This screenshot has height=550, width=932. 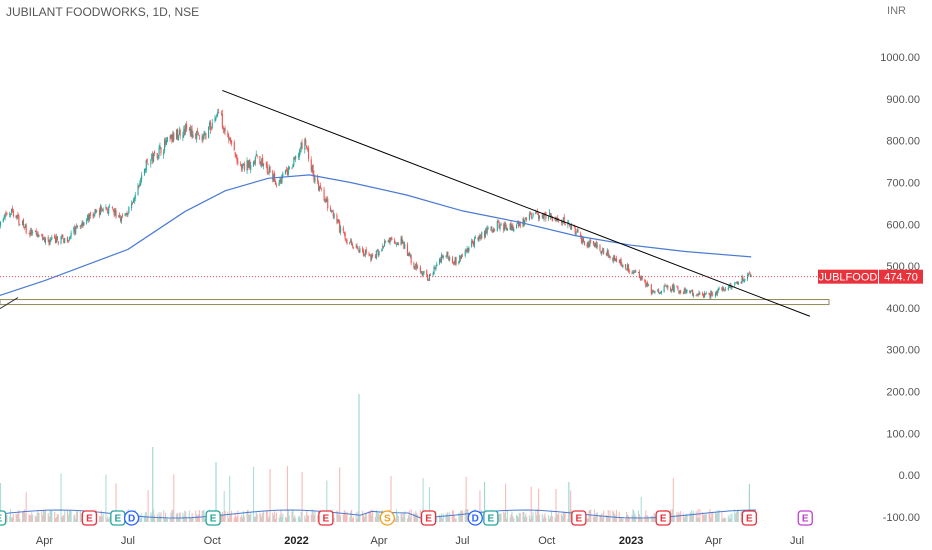 What do you see at coordinates (749, 518) in the screenshot?
I see `event-marker-e: E` at bounding box center [749, 518].